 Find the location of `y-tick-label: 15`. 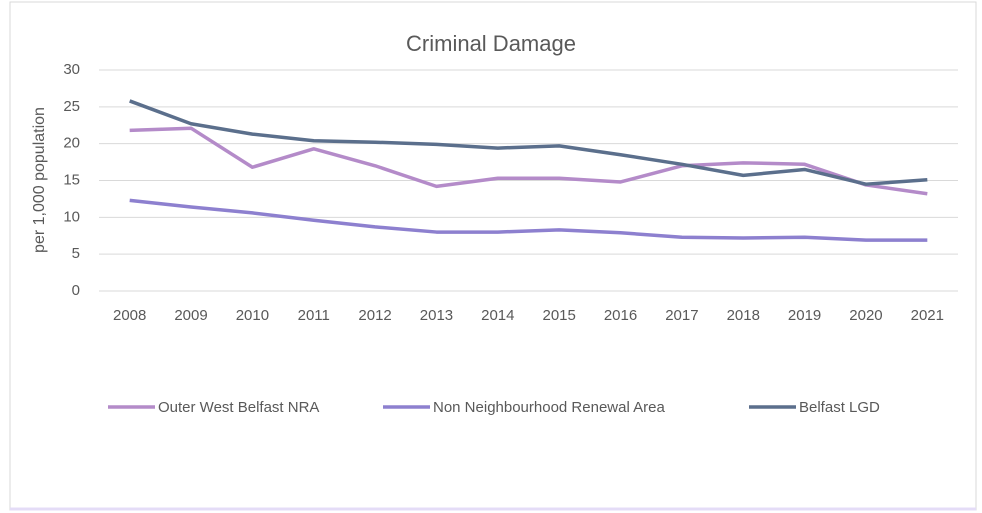

y-tick-label: 15 is located at coordinates (71, 179).